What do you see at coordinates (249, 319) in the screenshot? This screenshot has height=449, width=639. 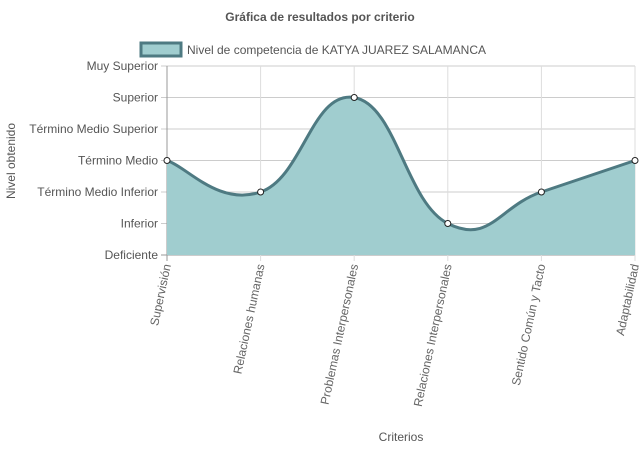 I see `x-tick-label: Relaciones humanas` at bounding box center [249, 319].